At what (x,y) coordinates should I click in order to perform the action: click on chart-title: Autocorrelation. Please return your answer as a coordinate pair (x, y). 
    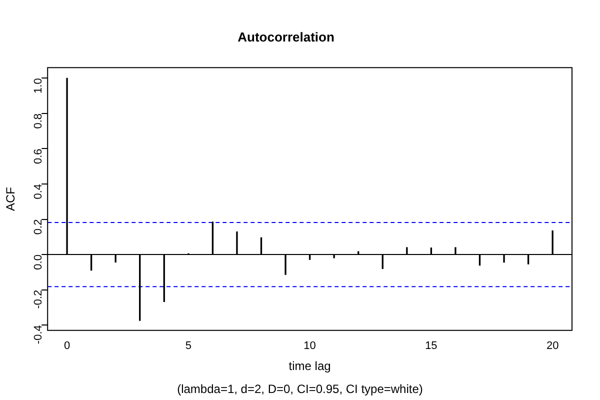
    Looking at the image, I should click on (286, 36).